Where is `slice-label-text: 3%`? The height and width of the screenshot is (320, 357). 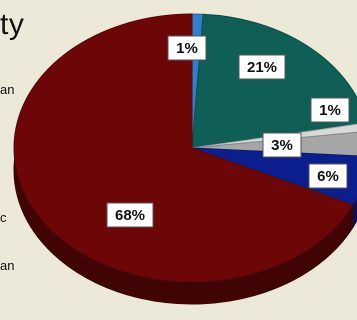
slice-label-text: 3% is located at coordinates (282, 145).